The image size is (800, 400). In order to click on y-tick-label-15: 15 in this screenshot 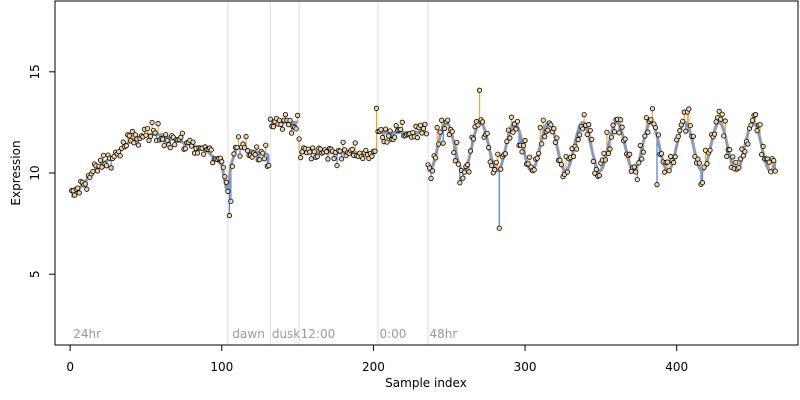, I will do `click(35, 71)`.